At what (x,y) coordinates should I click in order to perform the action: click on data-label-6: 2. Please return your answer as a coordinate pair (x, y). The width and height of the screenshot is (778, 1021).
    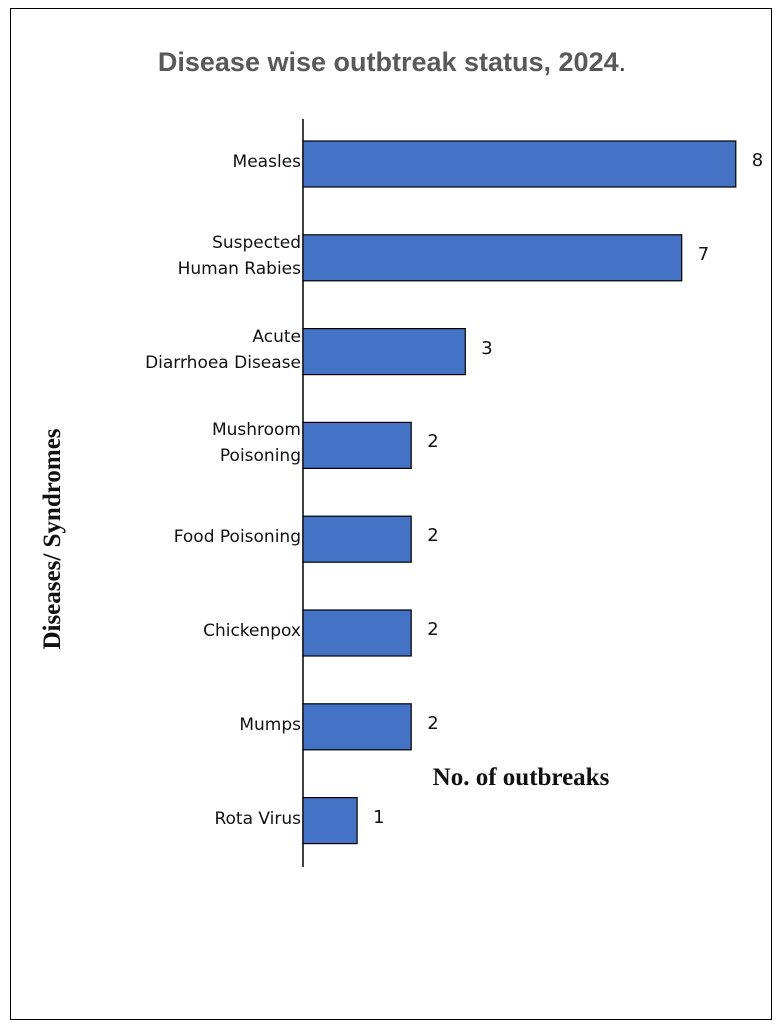
    Looking at the image, I should click on (433, 629).